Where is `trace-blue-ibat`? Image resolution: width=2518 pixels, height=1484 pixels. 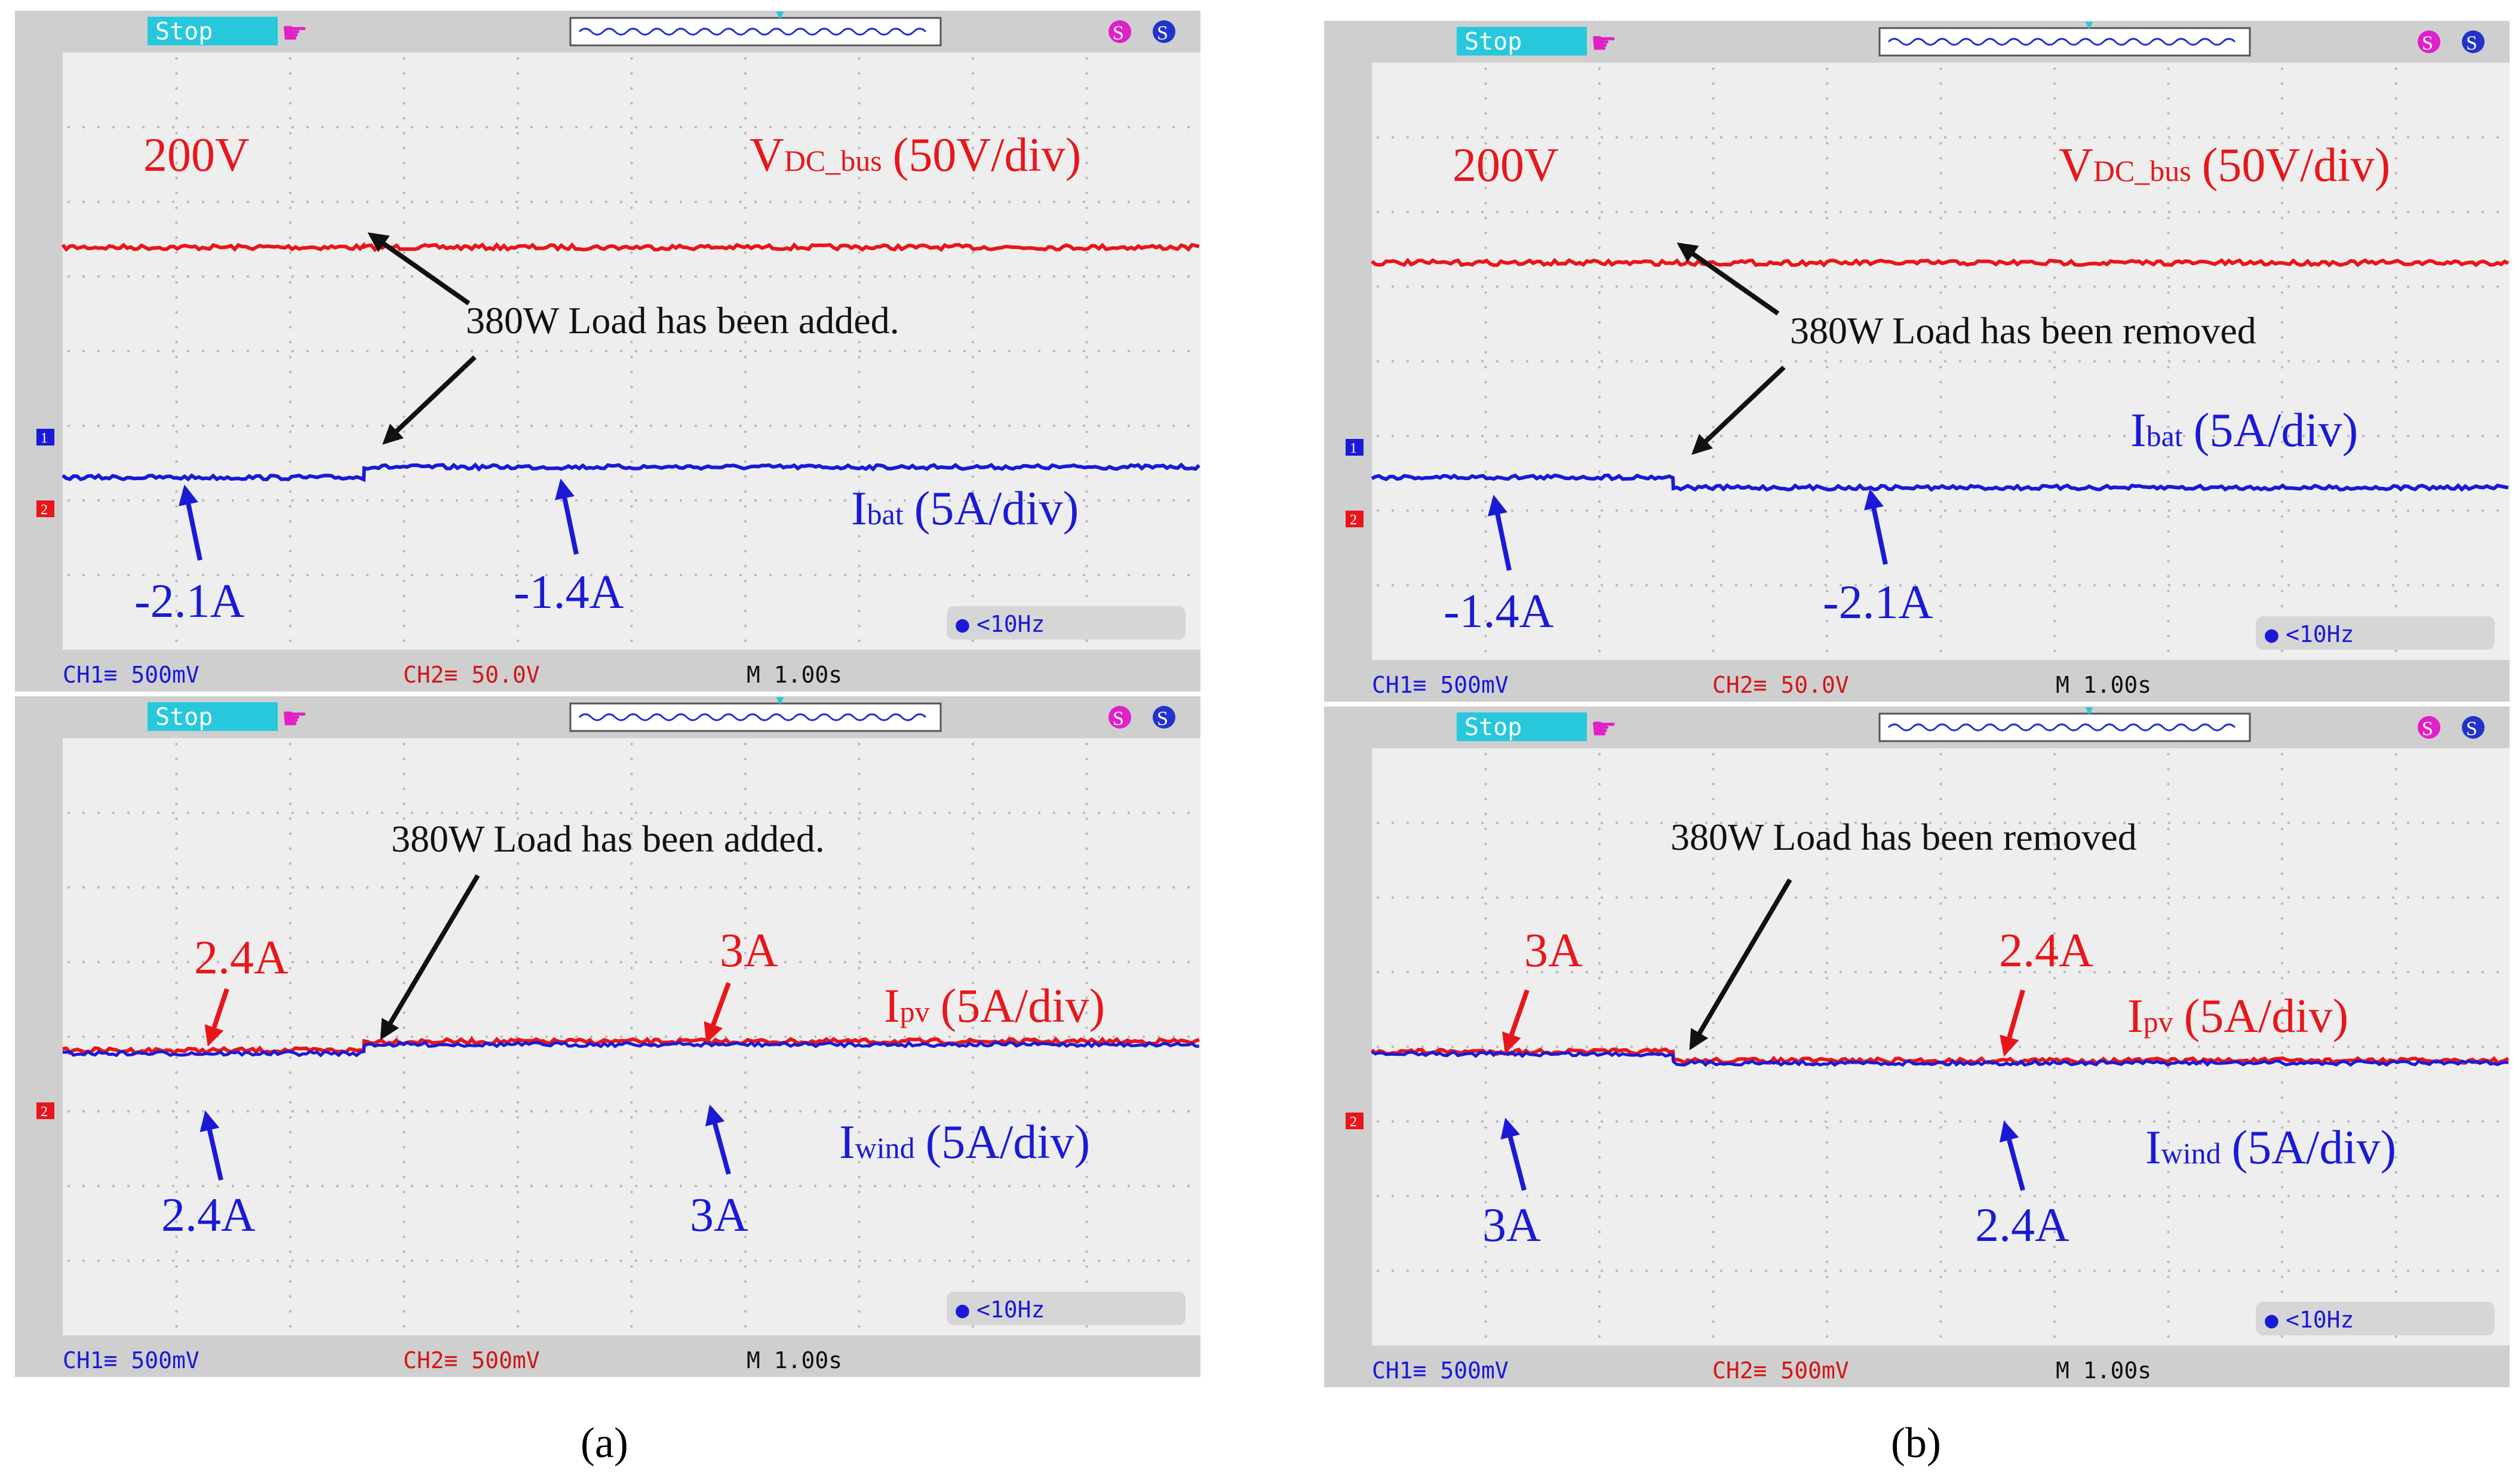
trace-blue-ibat is located at coordinates (1940, 482).